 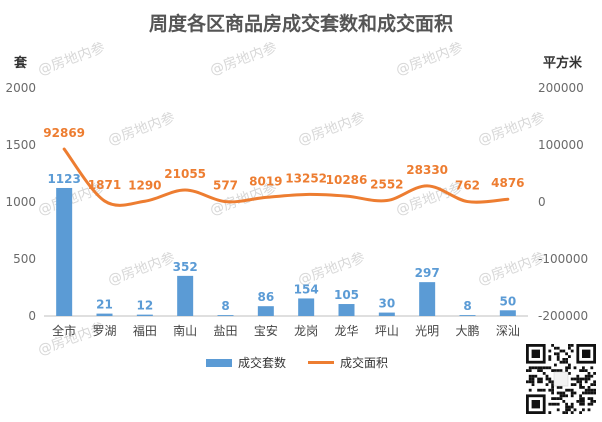 What do you see at coordinates (427, 273) in the screenshot?
I see `bar-data-label: 297` at bounding box center [427, 273].